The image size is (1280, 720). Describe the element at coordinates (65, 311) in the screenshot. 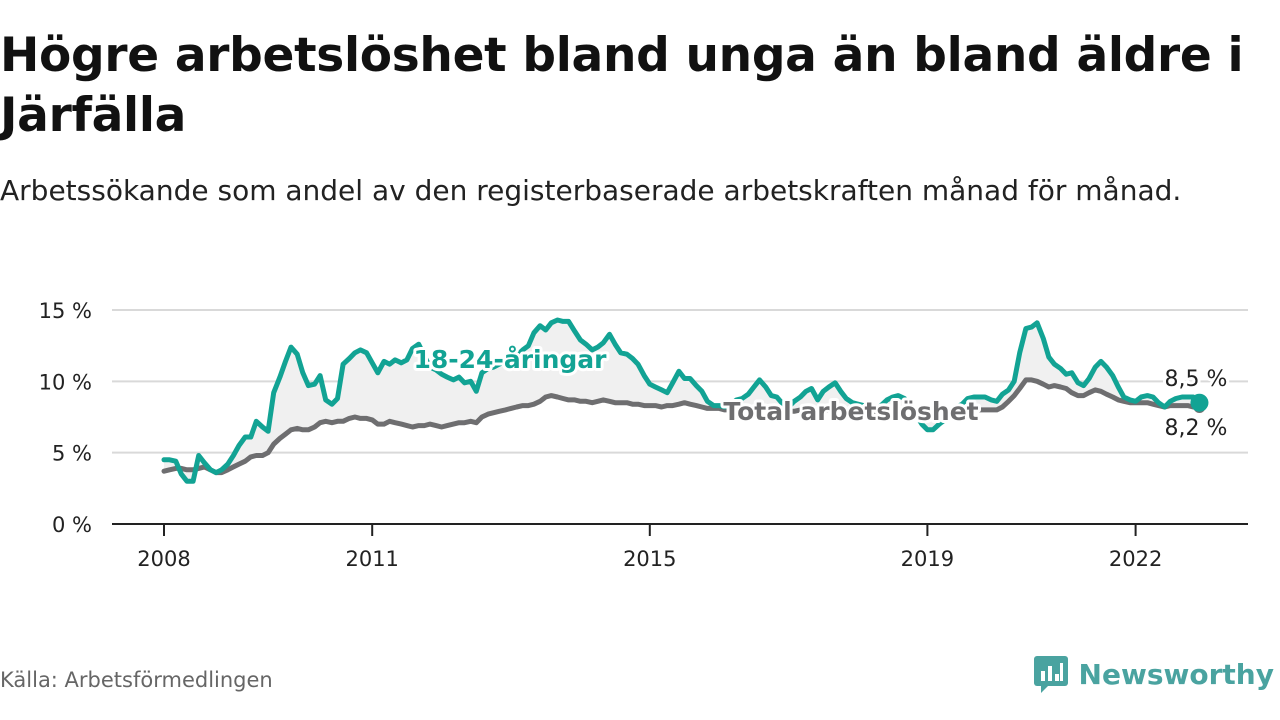

I see `y-tick-label: 15 %` at that location.